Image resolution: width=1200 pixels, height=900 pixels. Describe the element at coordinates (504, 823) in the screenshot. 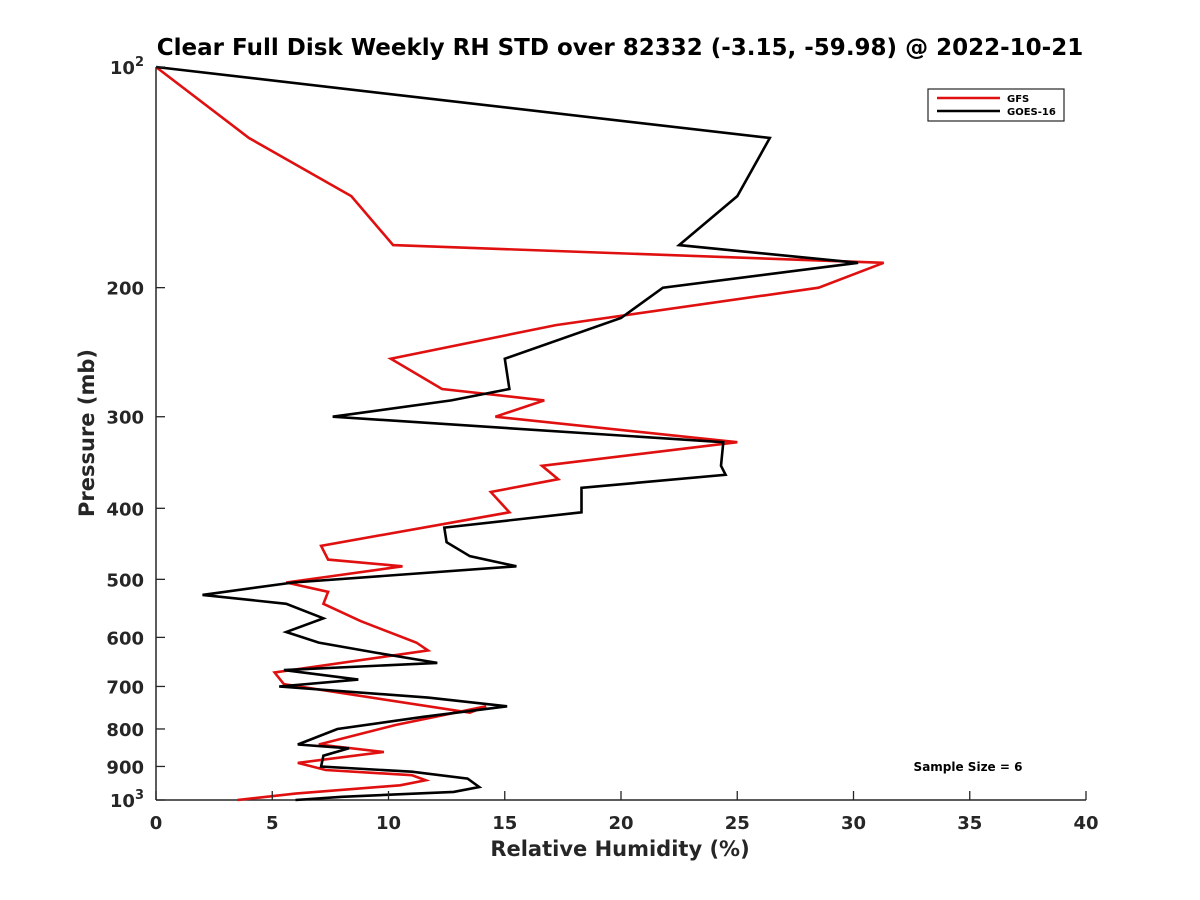

I see `x-tick-label: 15` at that location.